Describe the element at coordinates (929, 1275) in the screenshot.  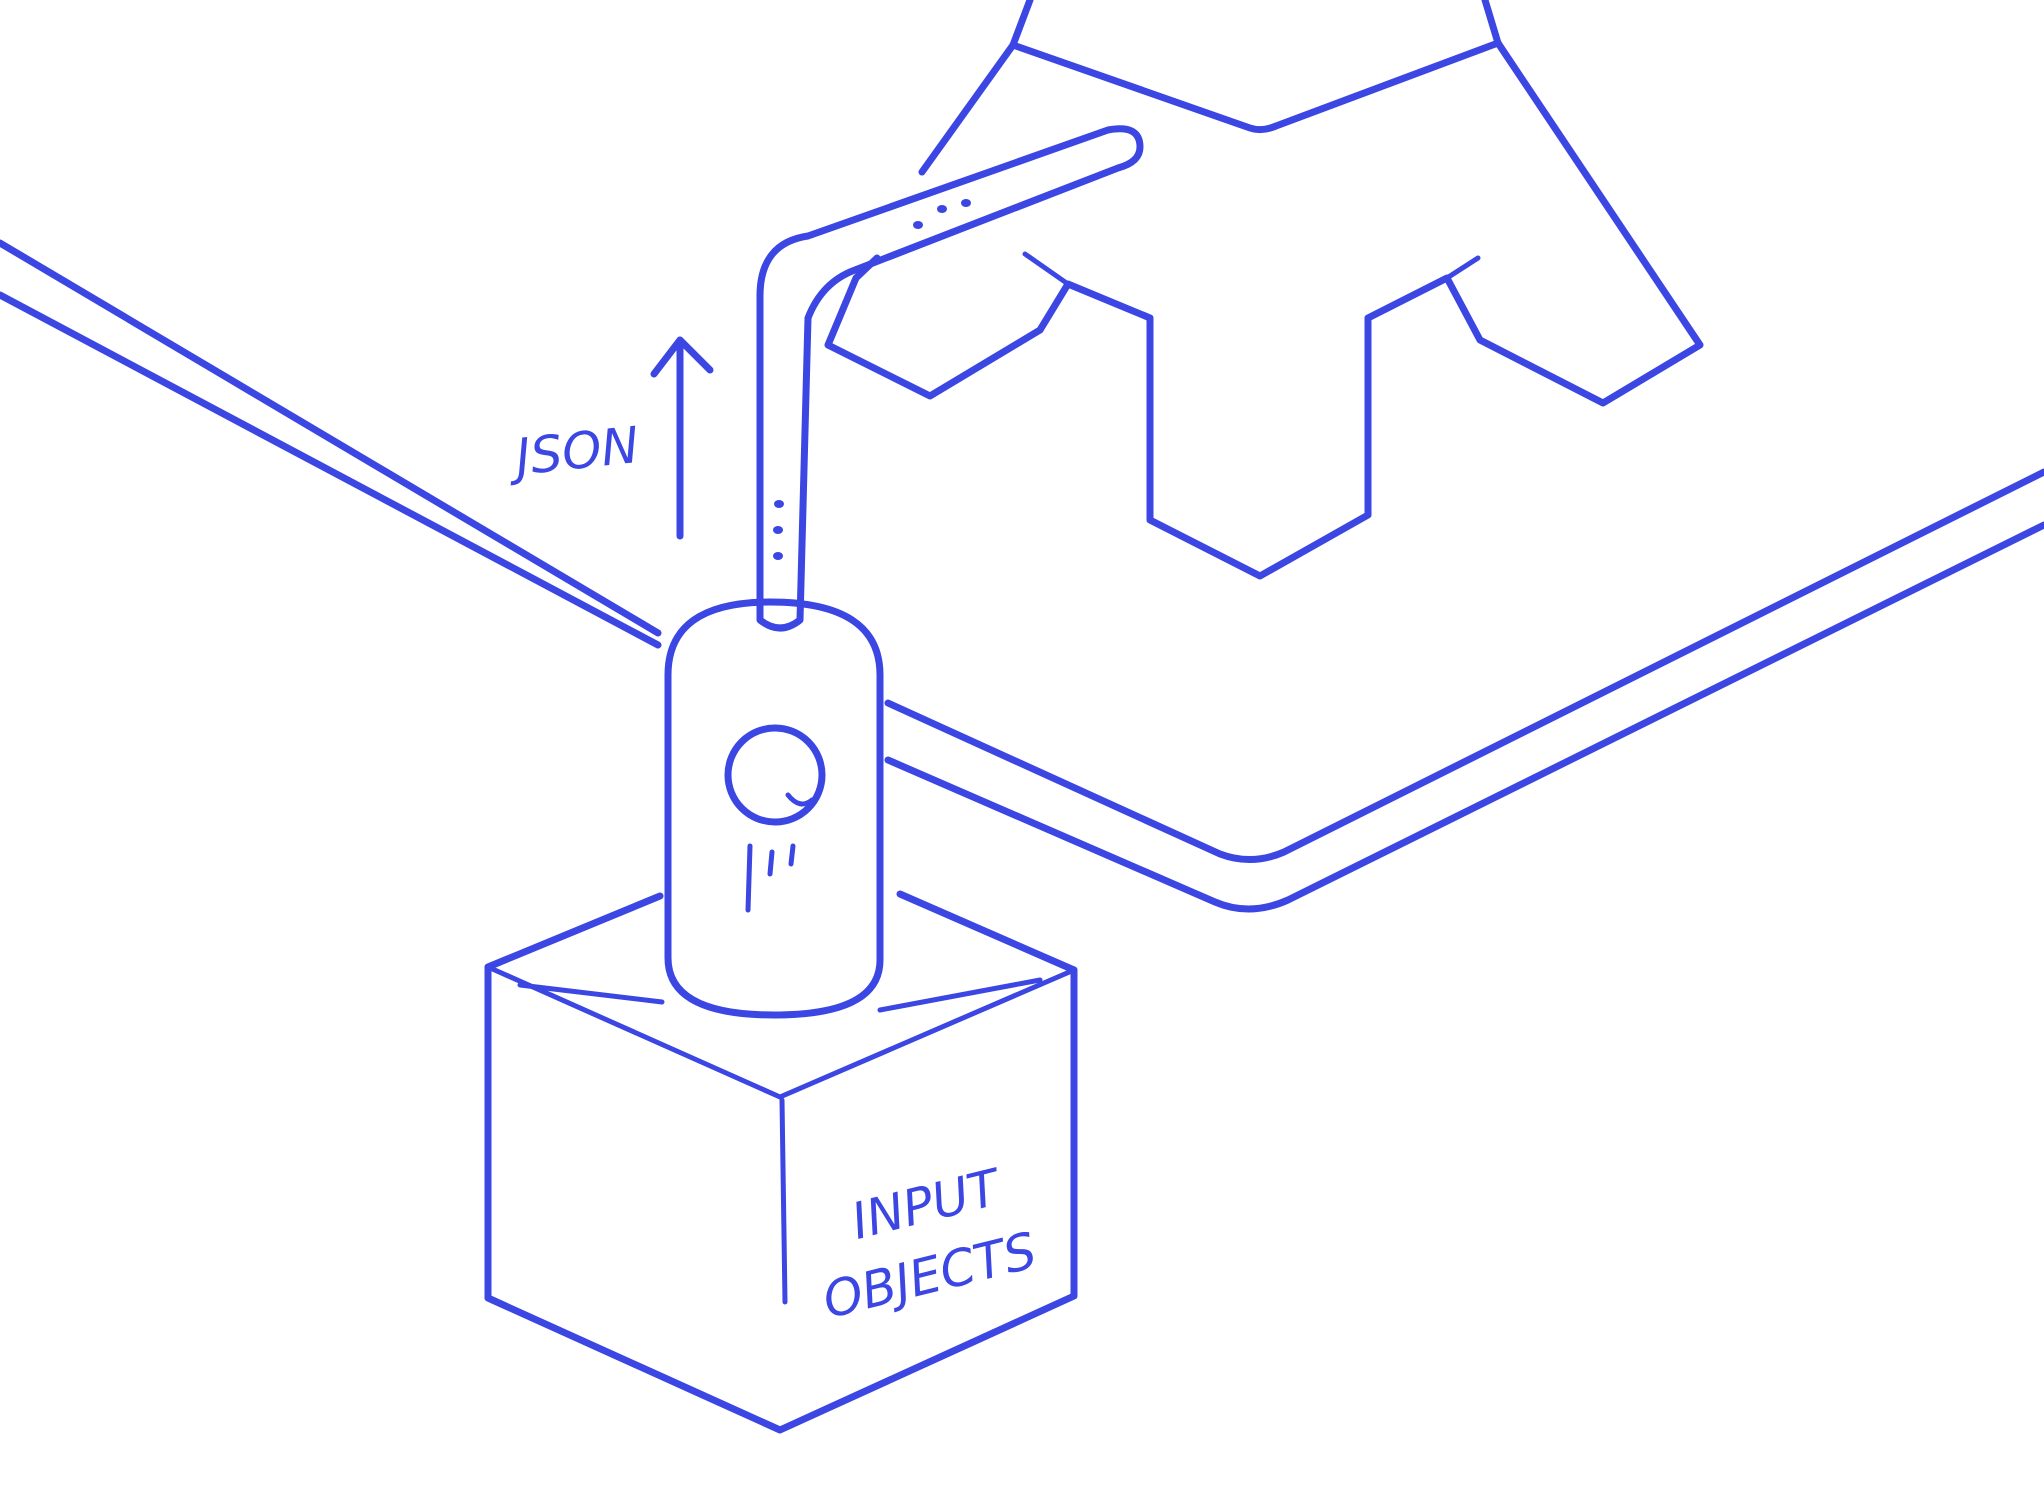
I see `box-label-objects: OBJECTS` at that location.